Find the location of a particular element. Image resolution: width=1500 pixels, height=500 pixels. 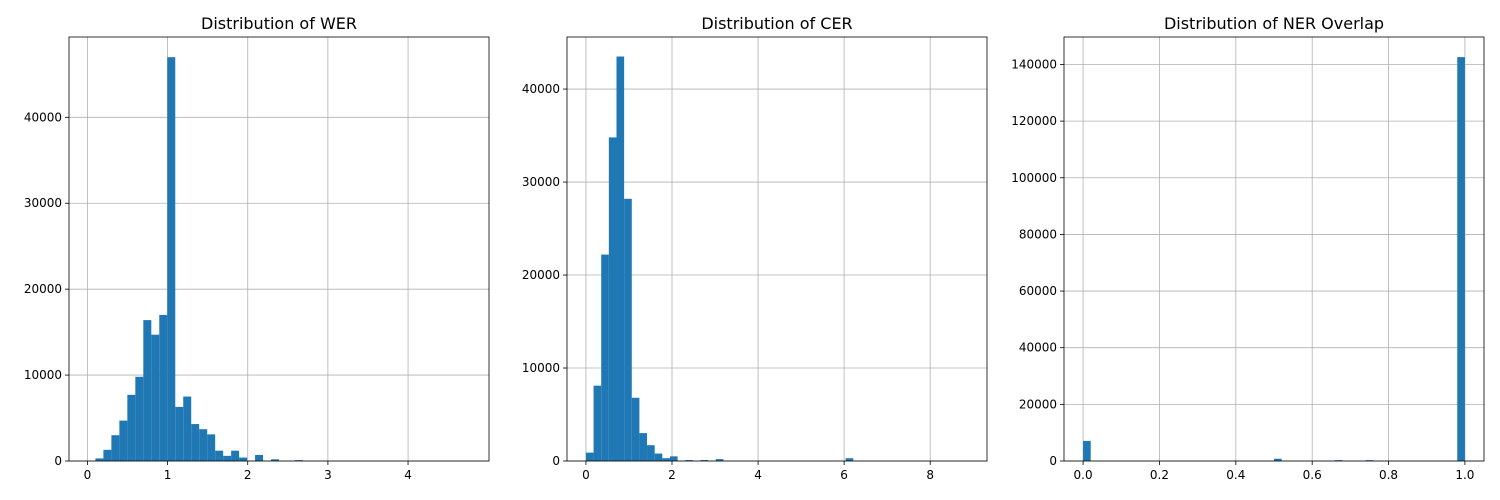

y-ticks-wer: 0 10000 20000 30000 40000 is located at coordinates (46, 289).